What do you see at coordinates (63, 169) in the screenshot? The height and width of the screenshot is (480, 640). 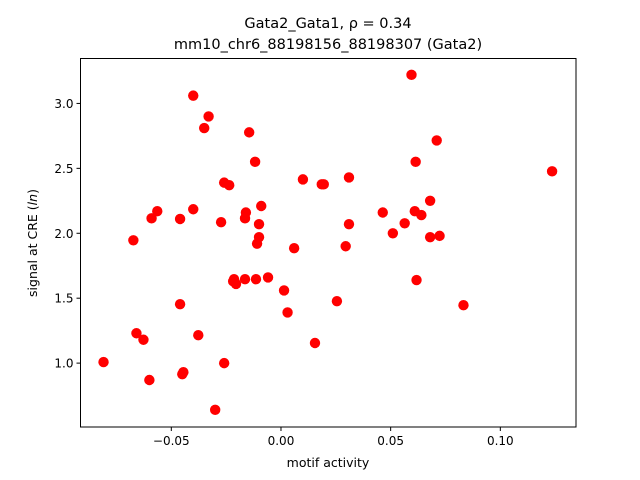 I see `y-tick-label: 2.5` at bounding box center [63, 169].